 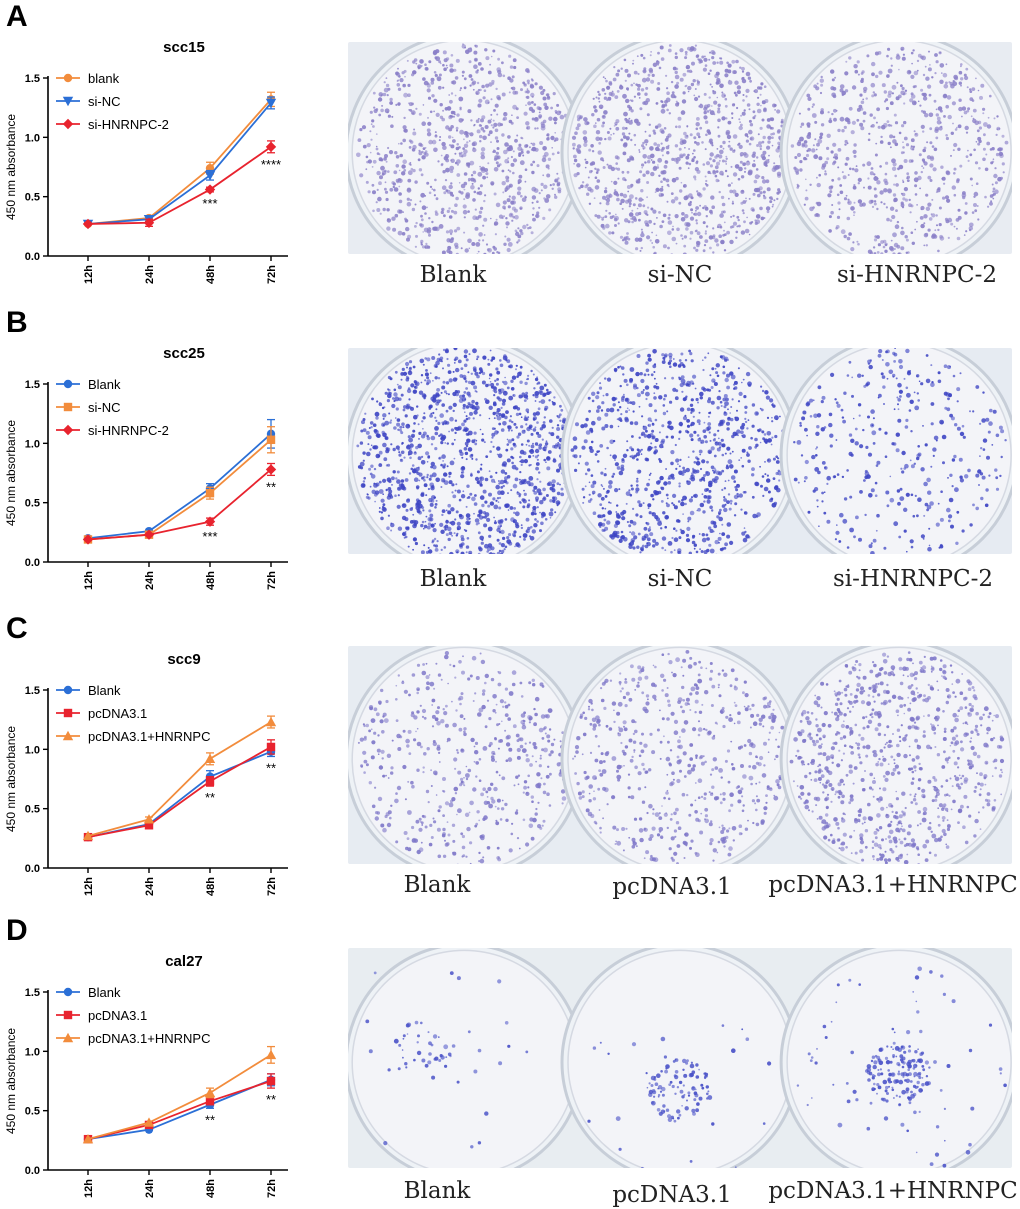 What do you see at coordinates (179, 504) in the screenshot?
I see `series-line` at bounding box center [179, 504].